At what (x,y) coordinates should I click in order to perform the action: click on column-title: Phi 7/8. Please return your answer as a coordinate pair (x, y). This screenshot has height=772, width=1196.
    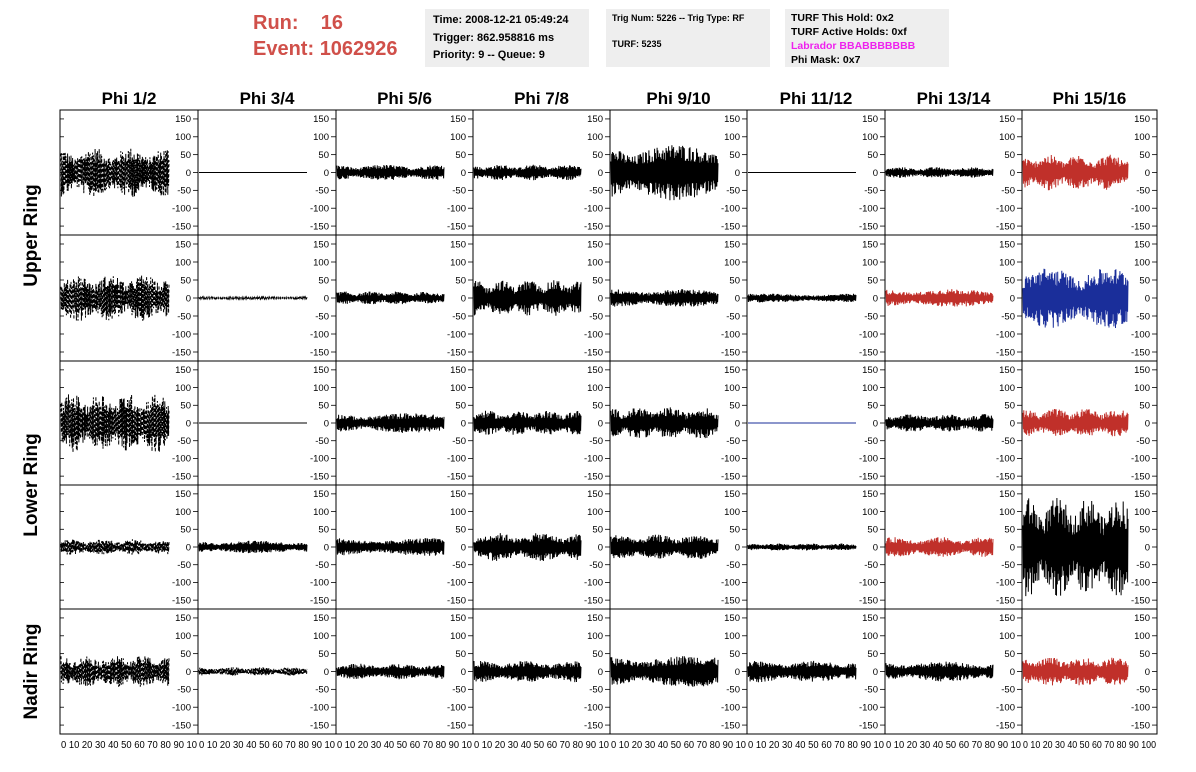
    Looking at the image, I should click on (541, 98).